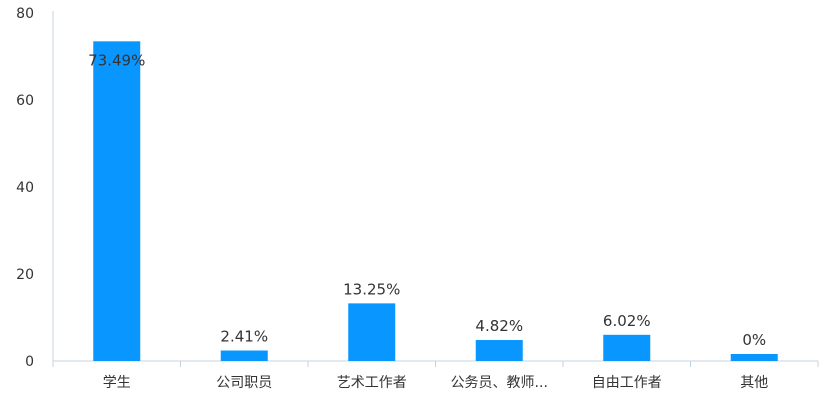 Image resolution: width=831 pixels, height=416 pixels. What do you see at coordinates (116, 60) in the screenshot?
I see `data-label: 73.49%` at bounding box center [116, 60].